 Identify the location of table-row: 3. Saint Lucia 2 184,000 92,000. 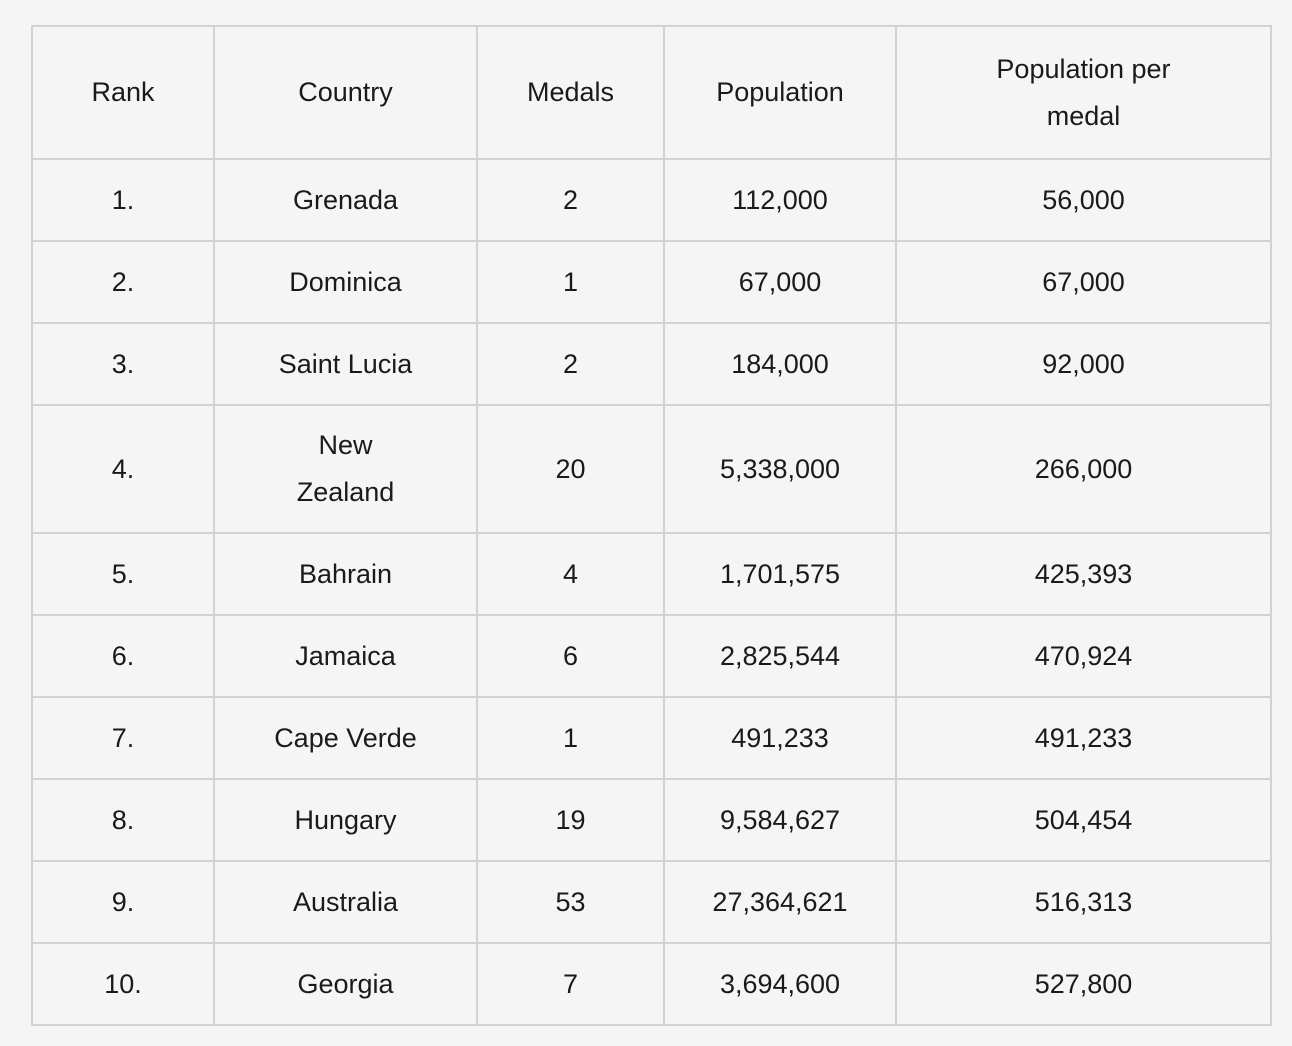
(651, 364).